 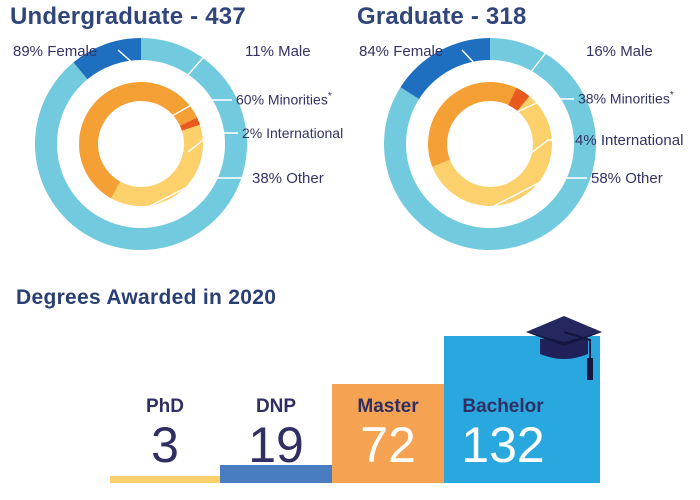 I want to click on undergrad-female-leader, so click(x=135, y=65).